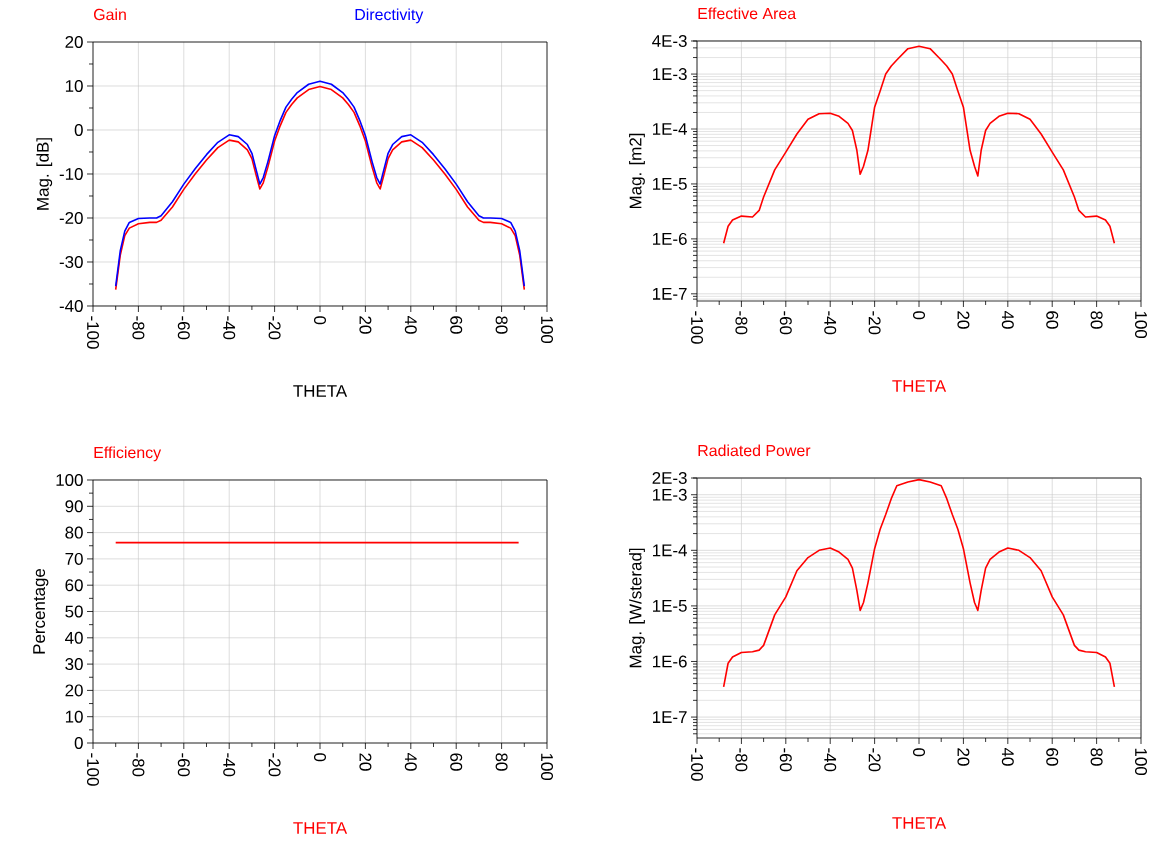 This screenshot has height=846, width=1159. Describe the element at coordinates (637, 171) in the screenshot. I see `y-axis-title: Mag. [m2]` at that location.